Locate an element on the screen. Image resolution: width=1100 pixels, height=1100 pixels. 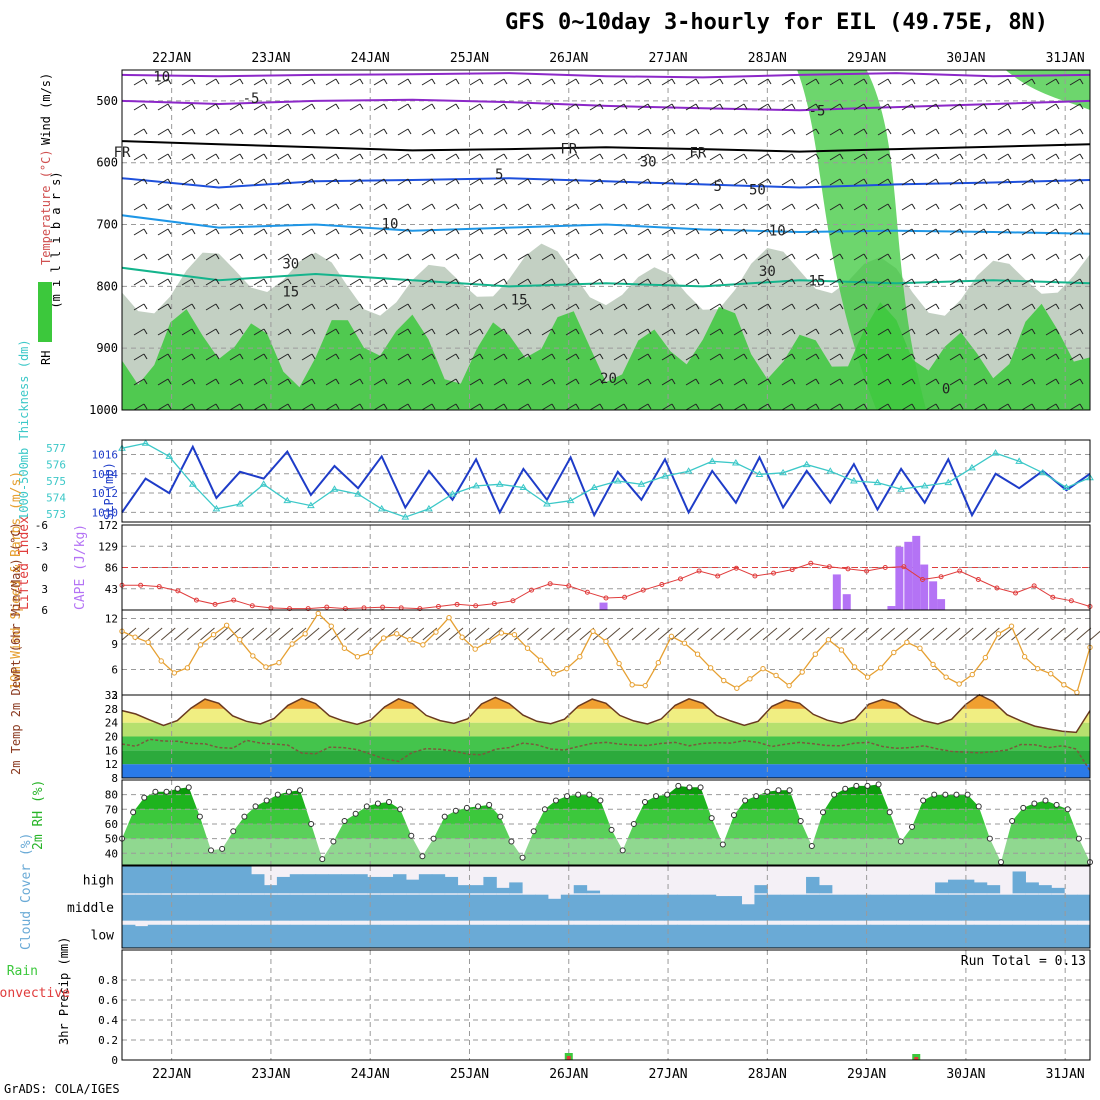
upper-y-tick-5: 1000 is located at coordinates (103, 410).